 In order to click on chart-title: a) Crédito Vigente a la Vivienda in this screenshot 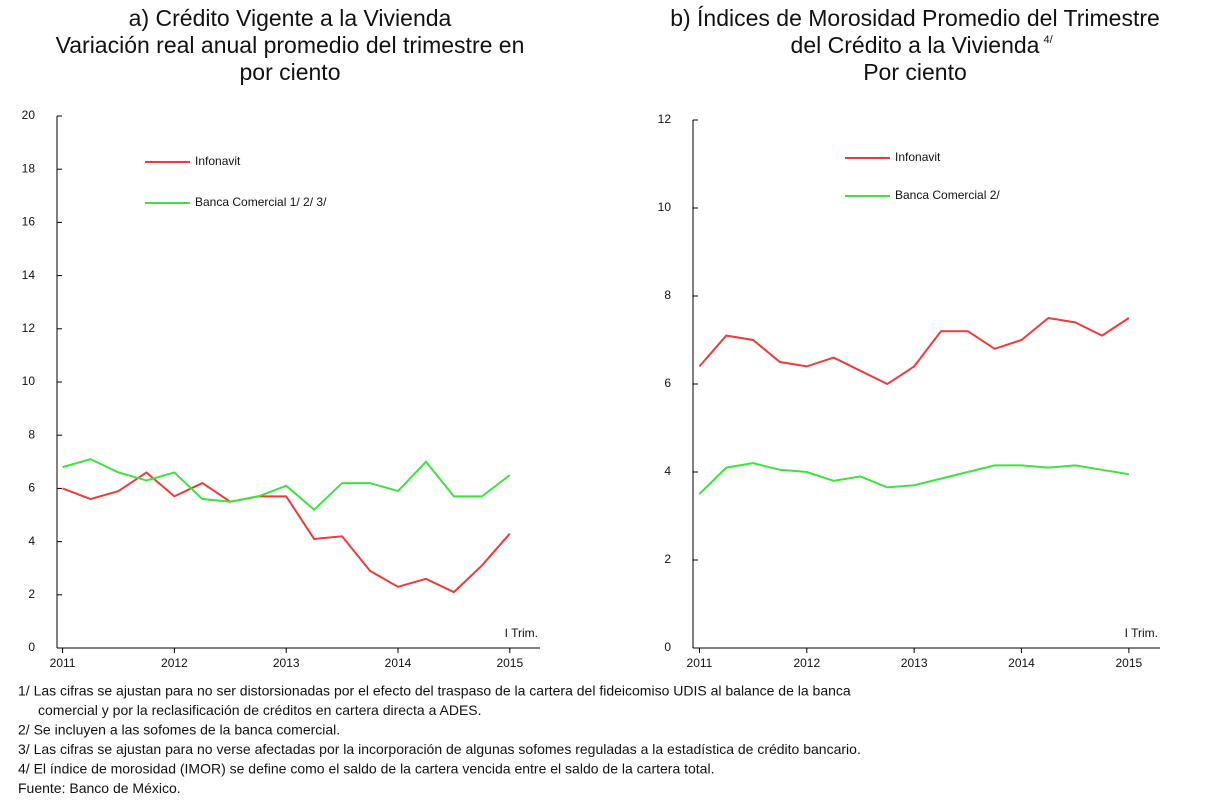, I will do `click(290, 18)`.